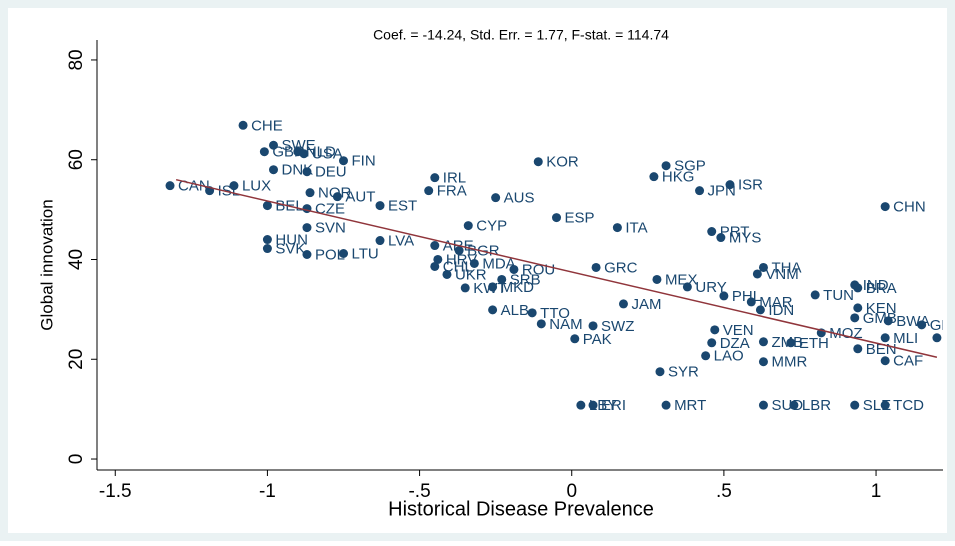  Describe the element at coordinates (646, 304) in the screenshot. I see `point-label: JAM` at that location.